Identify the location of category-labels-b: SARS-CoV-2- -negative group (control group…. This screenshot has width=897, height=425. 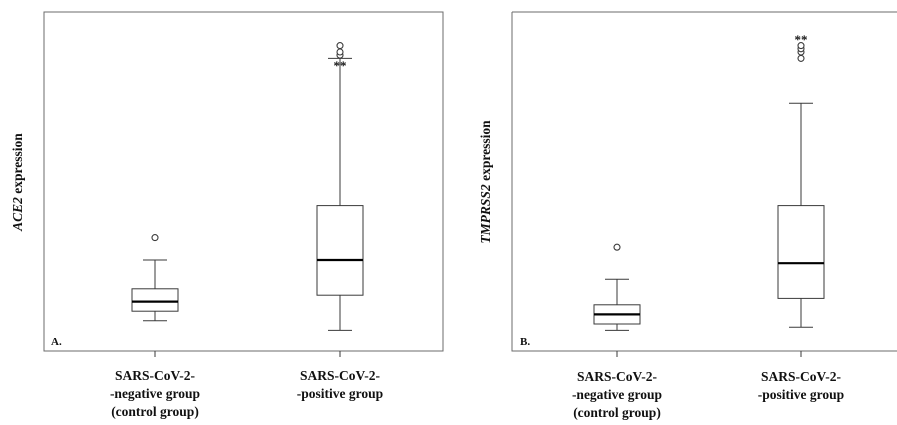
(708, 385).